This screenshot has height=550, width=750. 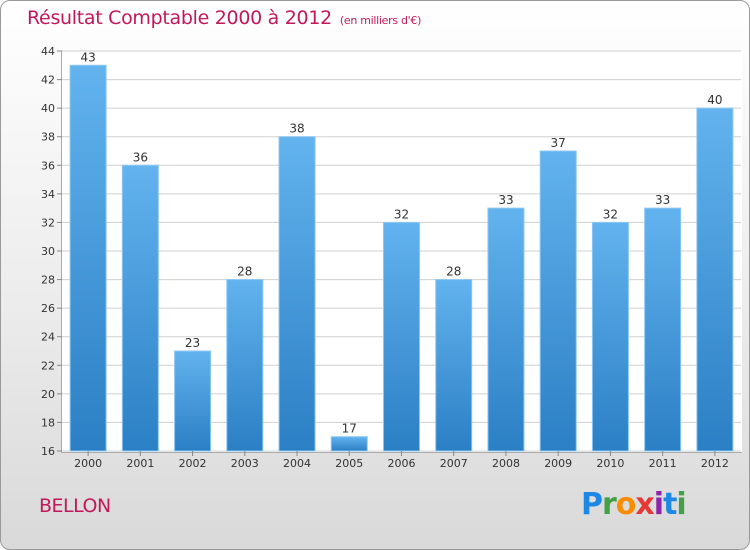 What do you see at coordinates (48, 308) in the screenshot?
I see `y-tick-label: 26` at bounding box center [48, 308].